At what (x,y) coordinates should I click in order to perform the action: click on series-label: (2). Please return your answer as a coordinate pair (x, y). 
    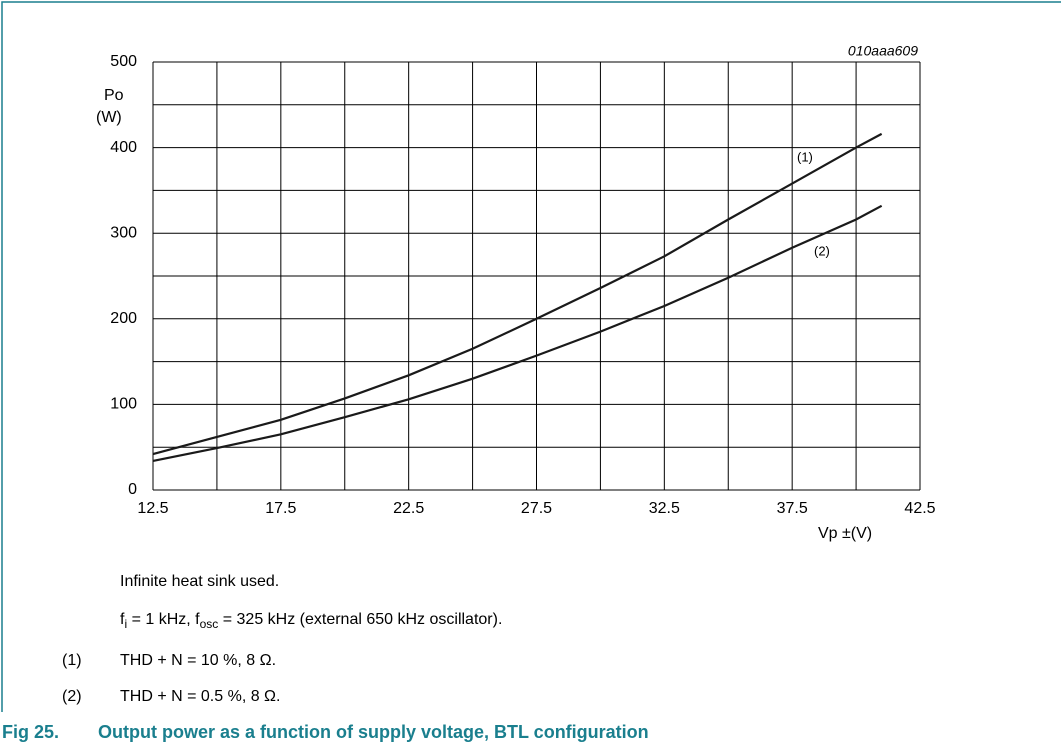
    Looking at the image, I should click on (822, 250).